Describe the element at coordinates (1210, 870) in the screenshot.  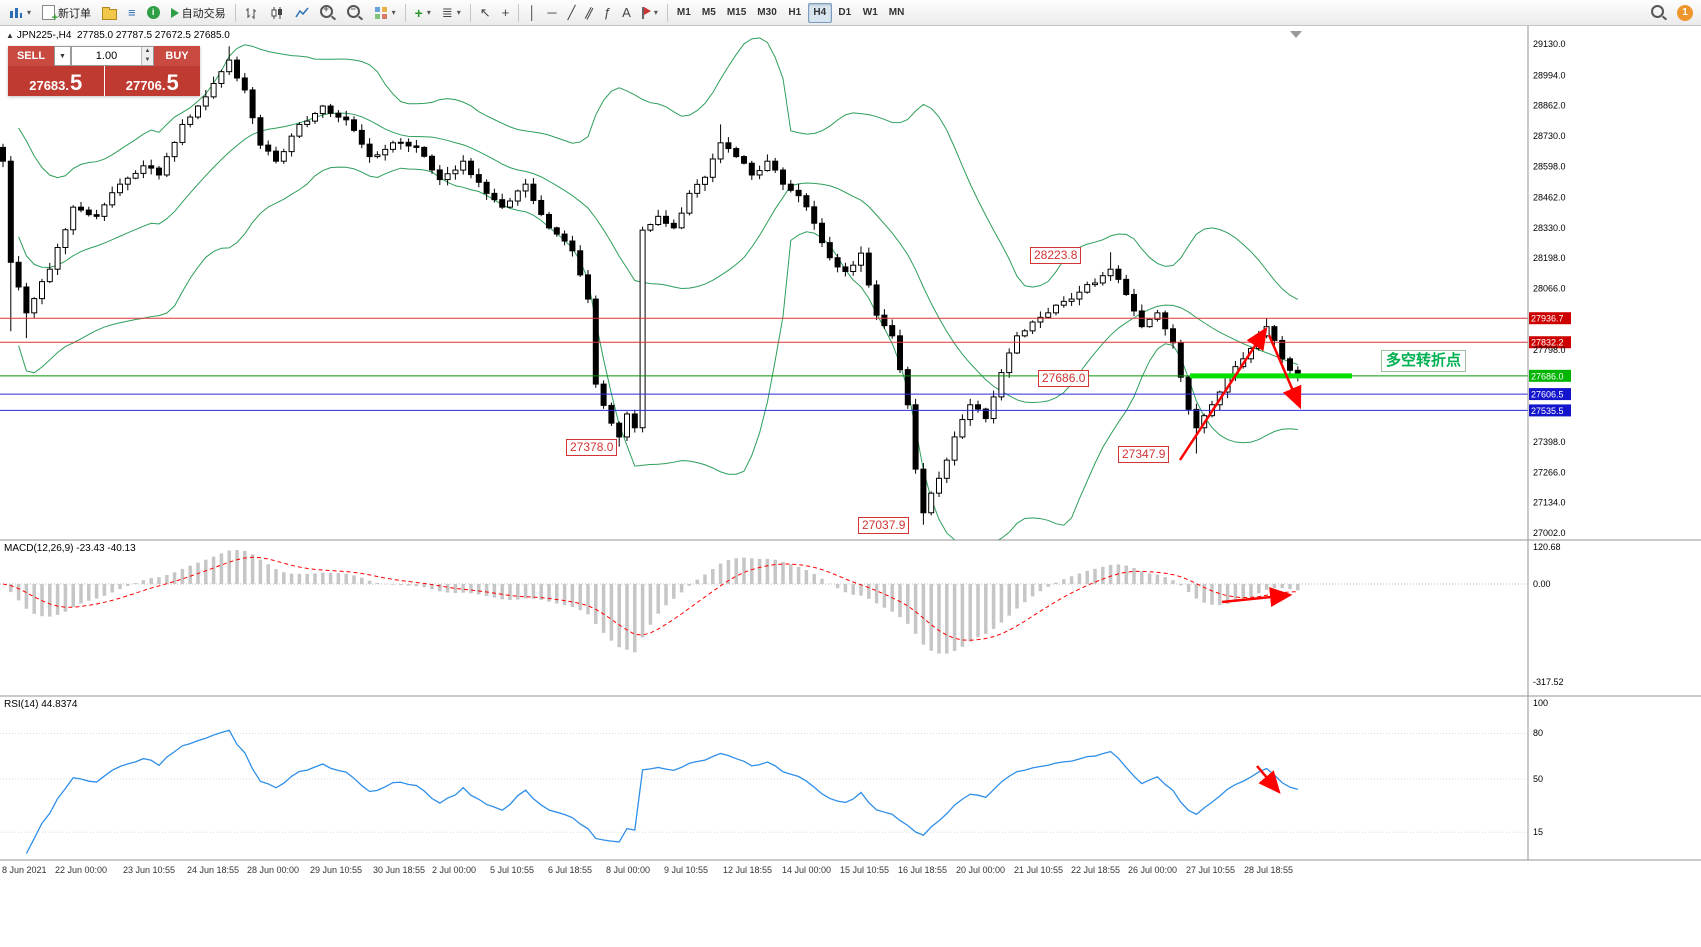
I see `time-axis-label: 27 Jul 10:55` at that location.